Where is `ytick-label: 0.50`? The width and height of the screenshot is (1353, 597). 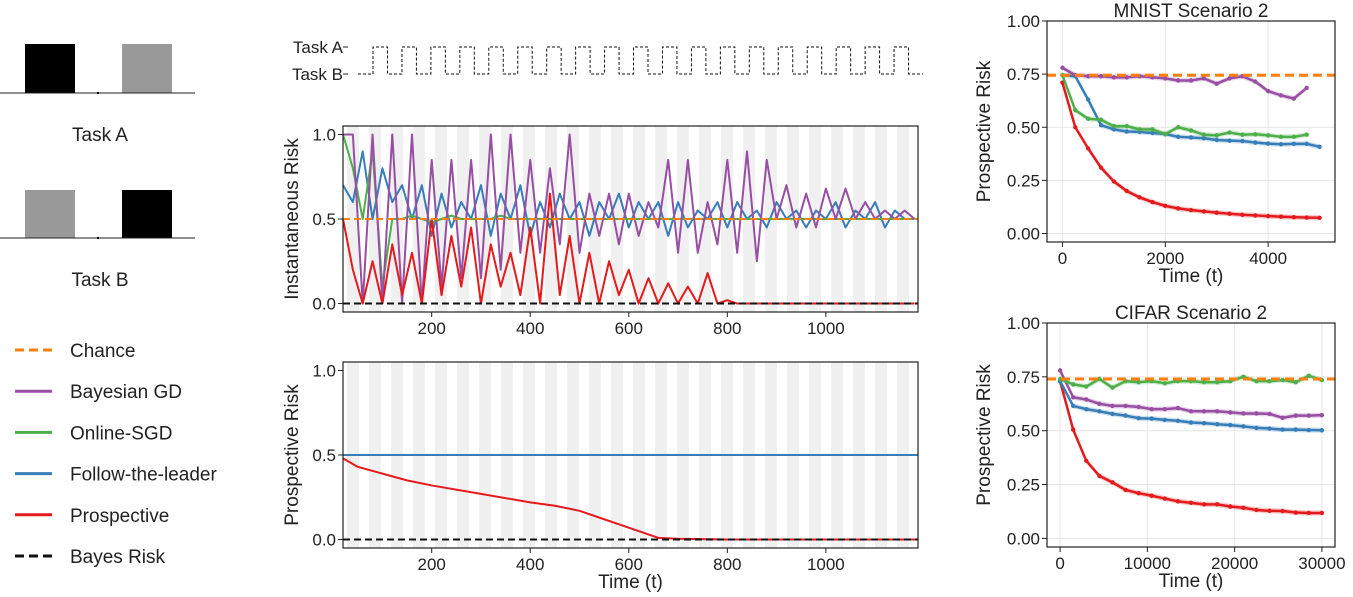 ytick-label: 0.50 is located at coordinates (1023, 127).